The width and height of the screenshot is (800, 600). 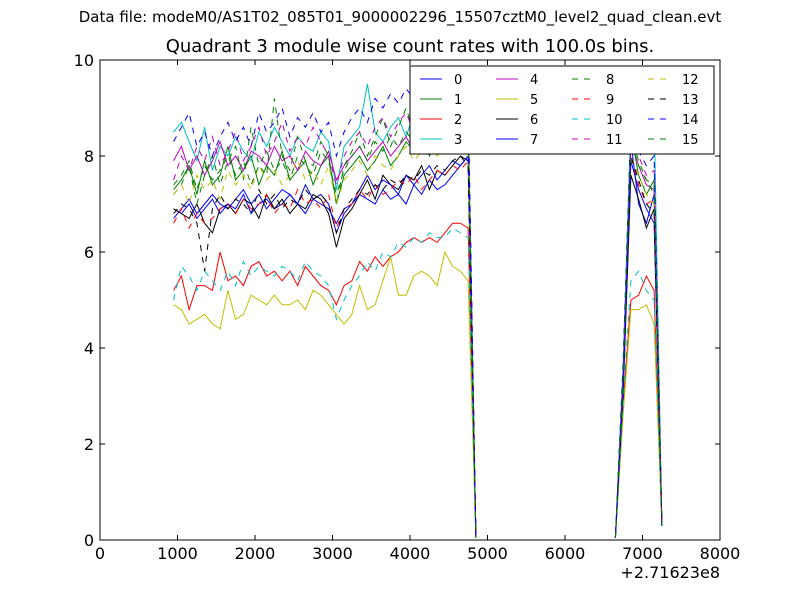 What do you see at coordinates (458, 140) in the screenshot?
I see `legend-label-3: 3` at bounding box center [458, 140].